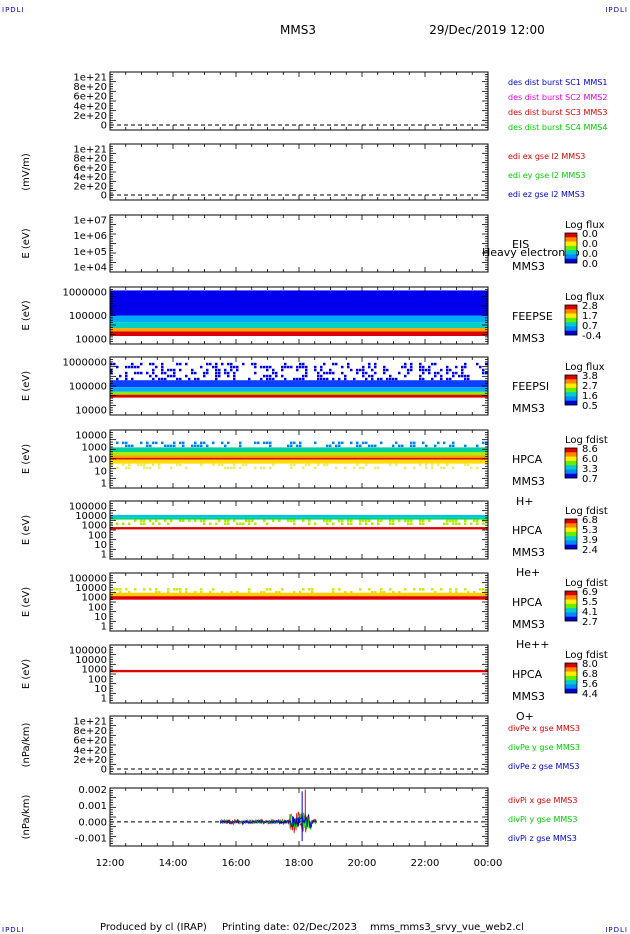 The height and width of the screenshot is (934, 630). I want to click on y-tick-label: 6e+20, so click(90, 168).